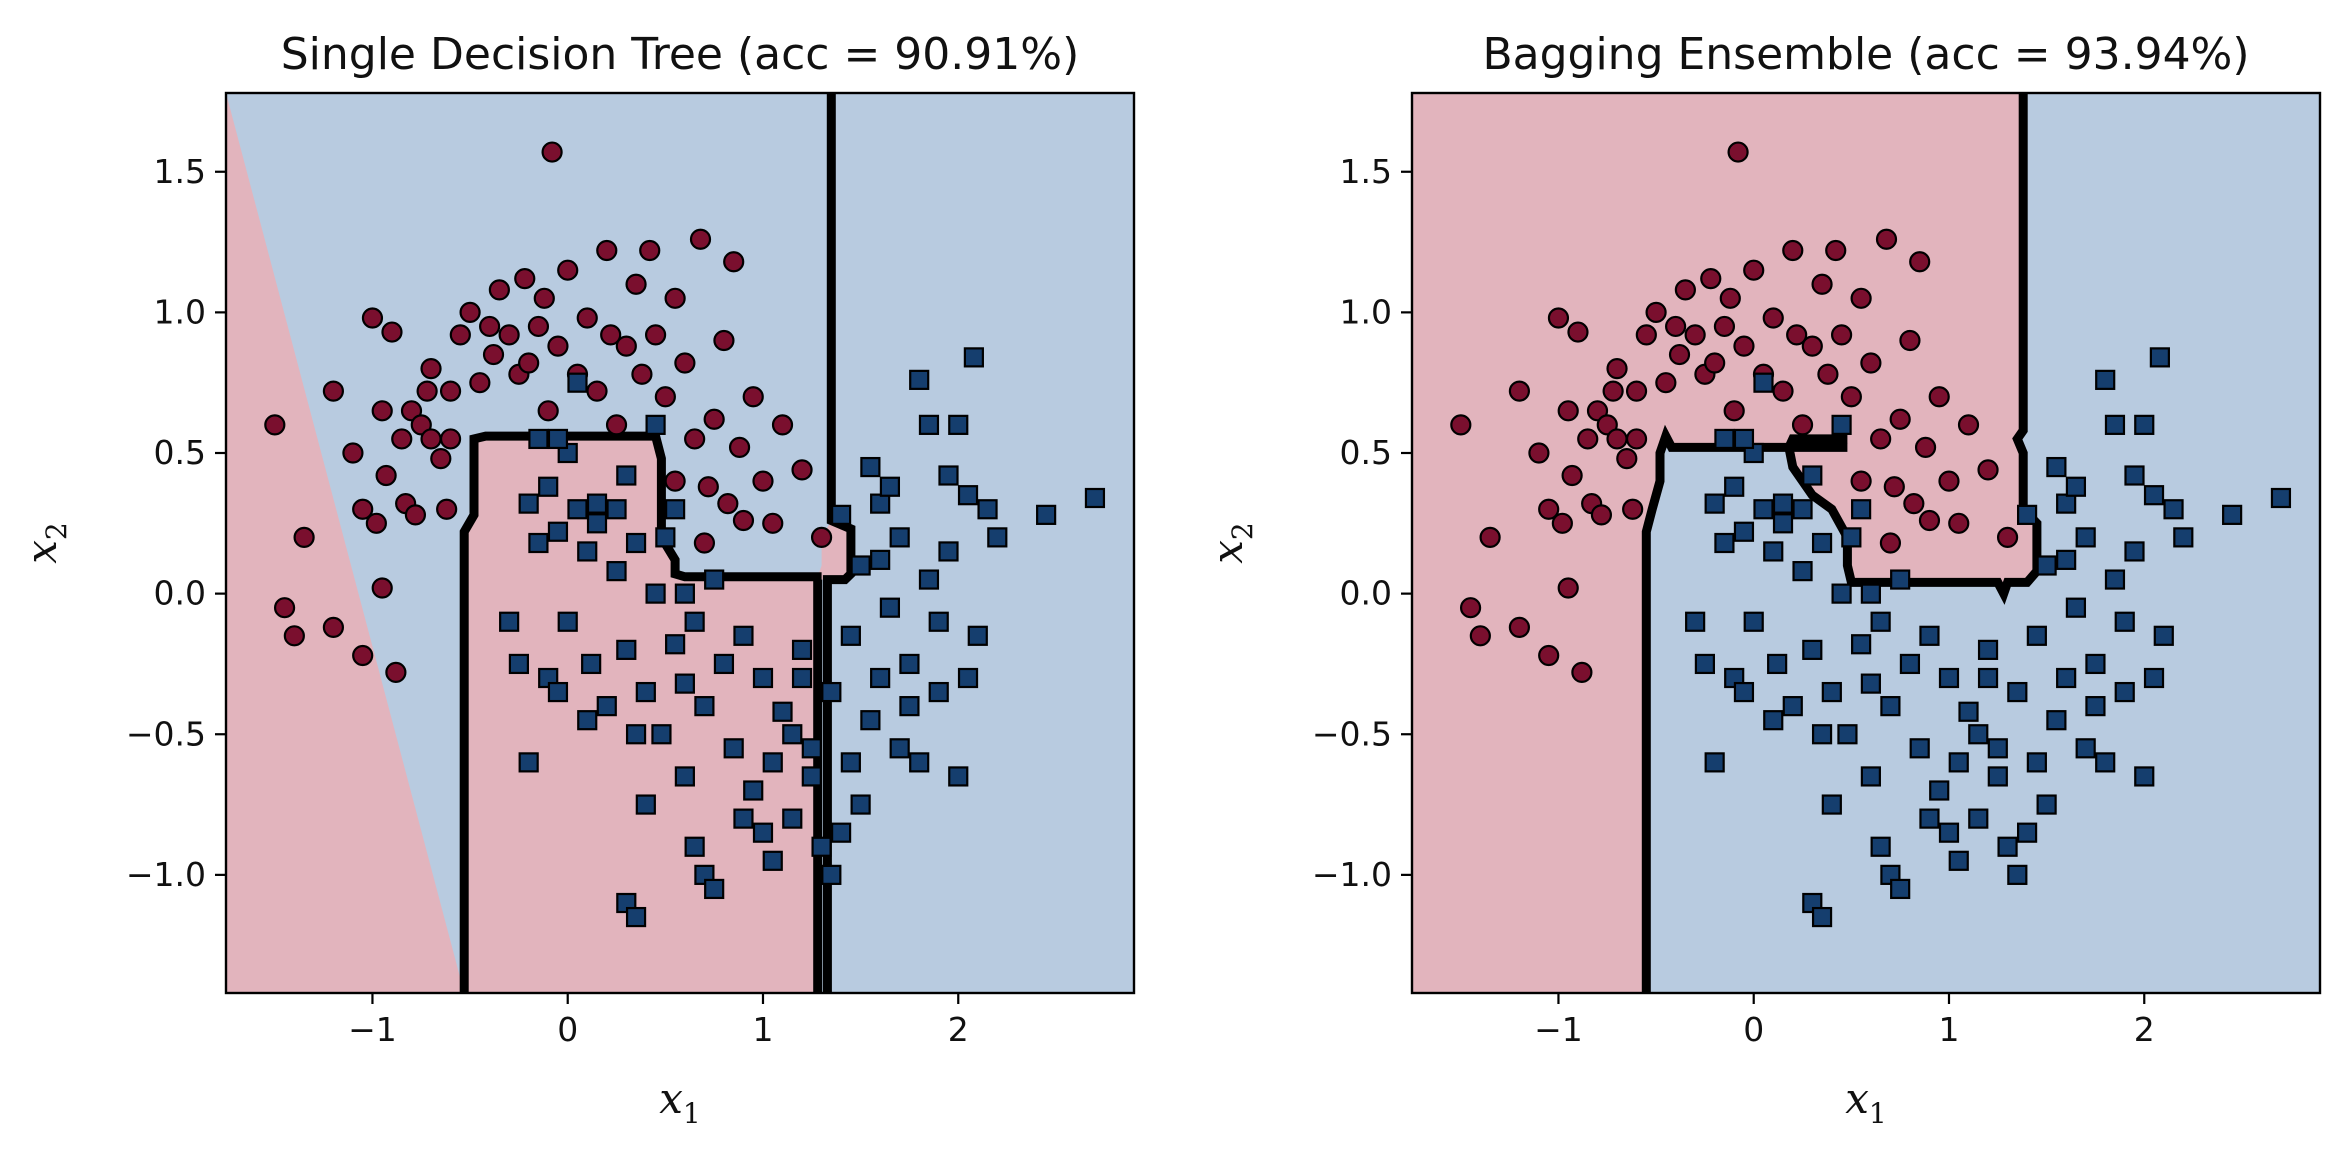 The width and height of the screenshot is (2349, 1158). What do you see at coordinates (1352, 874) in the screenshot?
I see `y-tick-label: −1.0` at bounding box center [1352, 874].